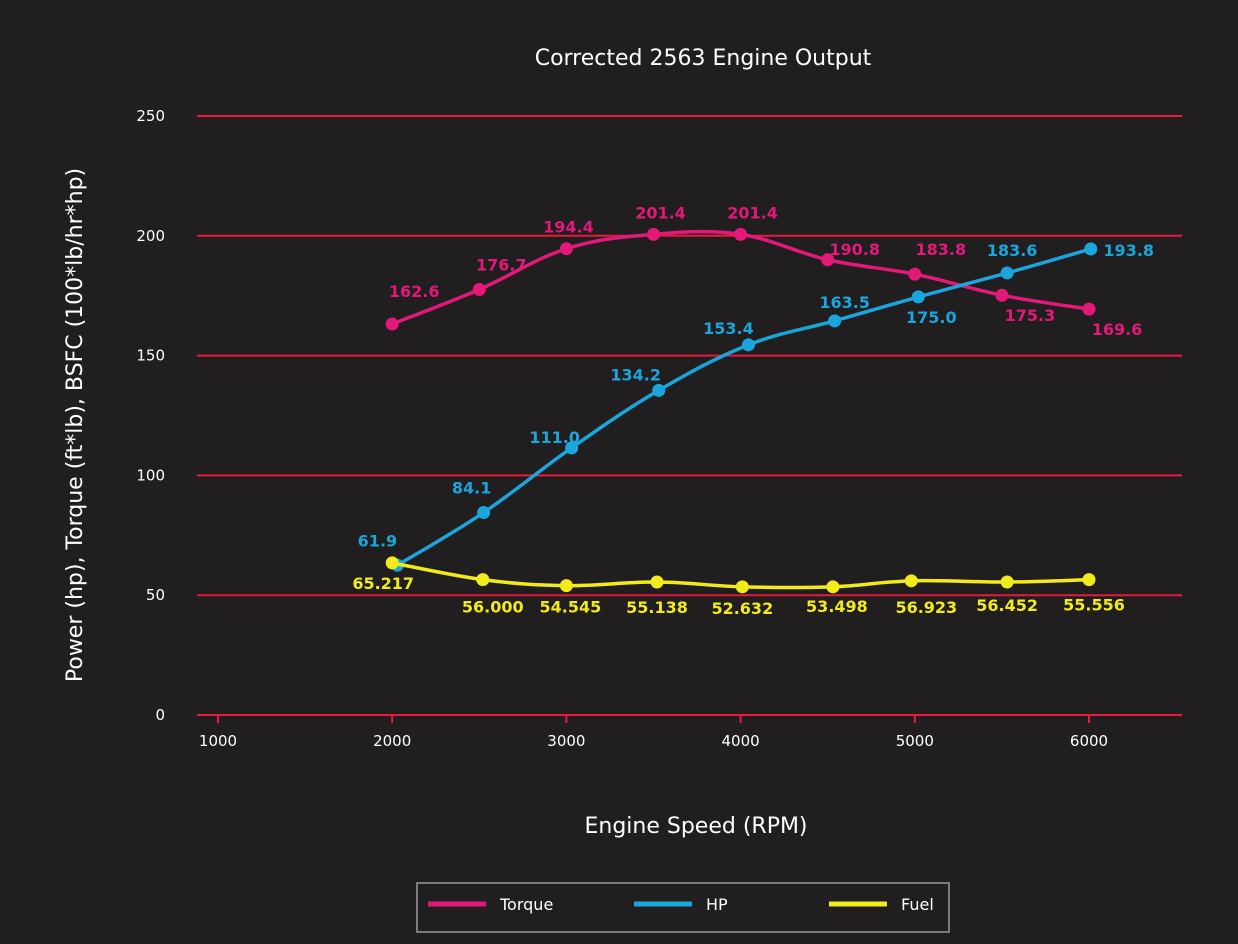  I want to click on hp-data-label-3030: 111.0, so click(554, 437).